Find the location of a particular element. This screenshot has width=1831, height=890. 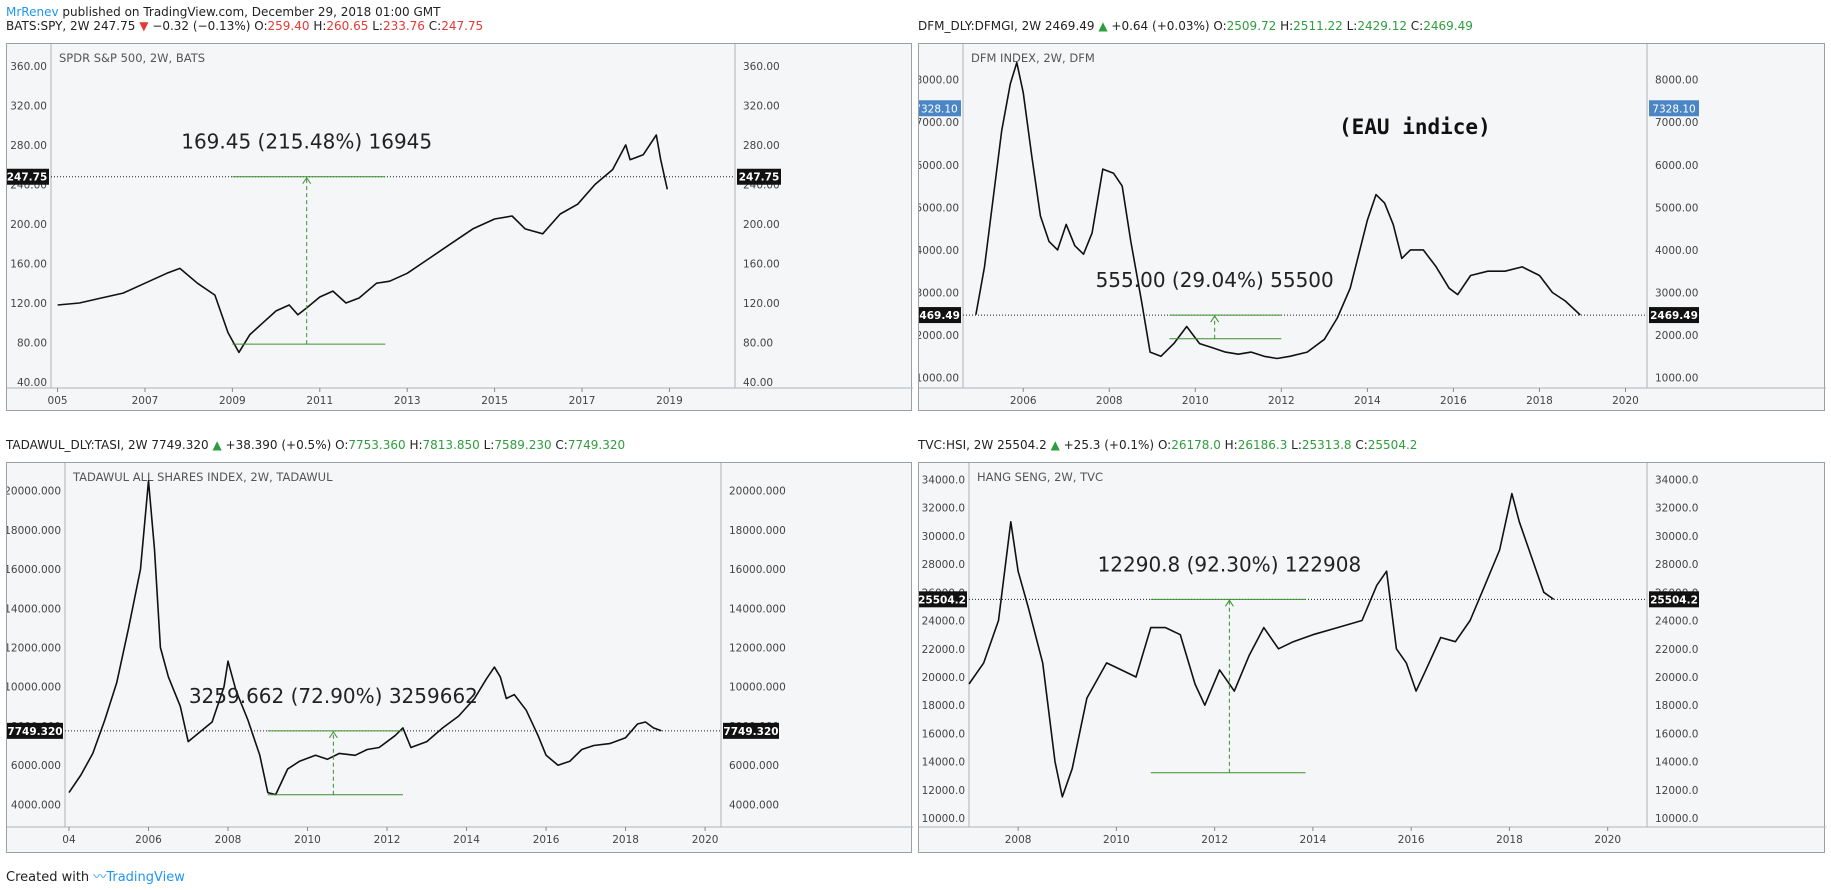

y-tick-label-right: 3000.00 is located at coordinates (1676, 293).